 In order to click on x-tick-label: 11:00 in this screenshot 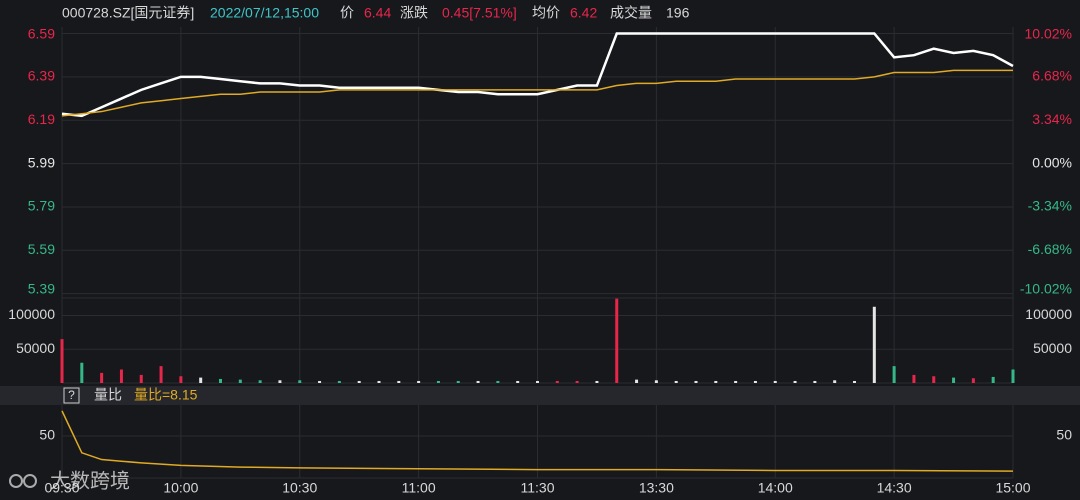, I will do `click(419, 488)`.